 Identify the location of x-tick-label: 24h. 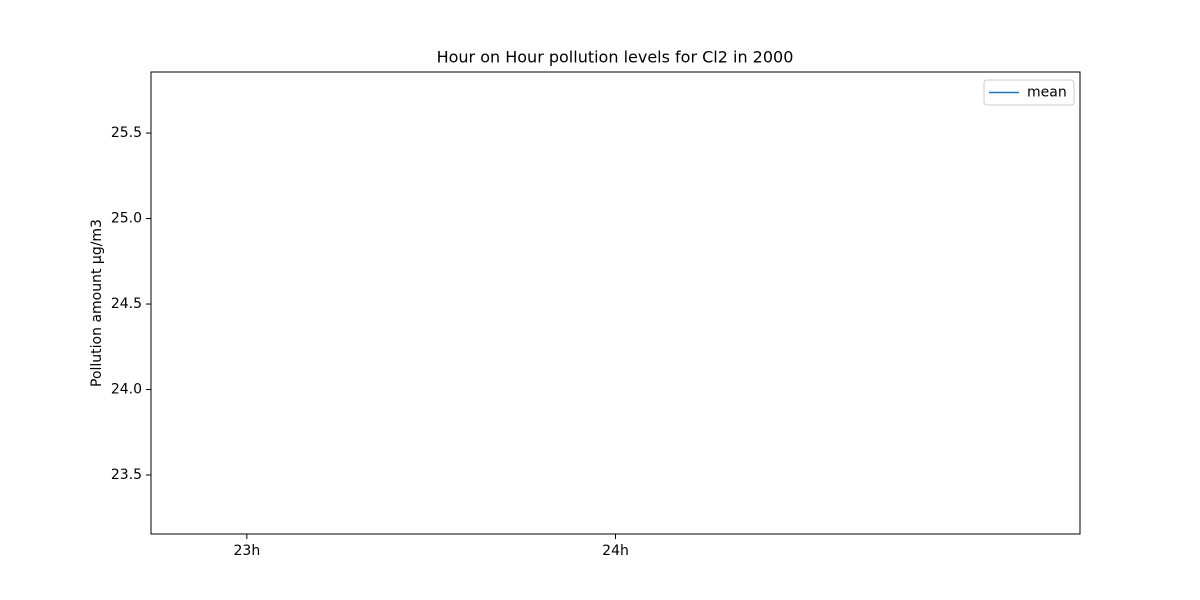
(615, 551).